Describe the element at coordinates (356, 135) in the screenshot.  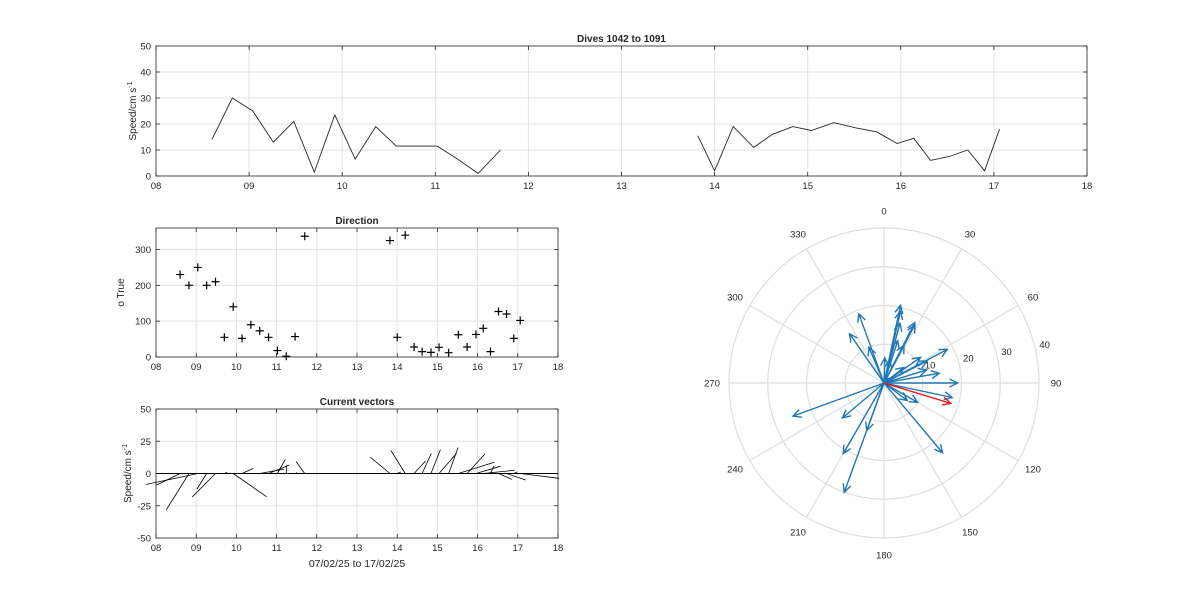
I see `speed-line-segment` at that location.